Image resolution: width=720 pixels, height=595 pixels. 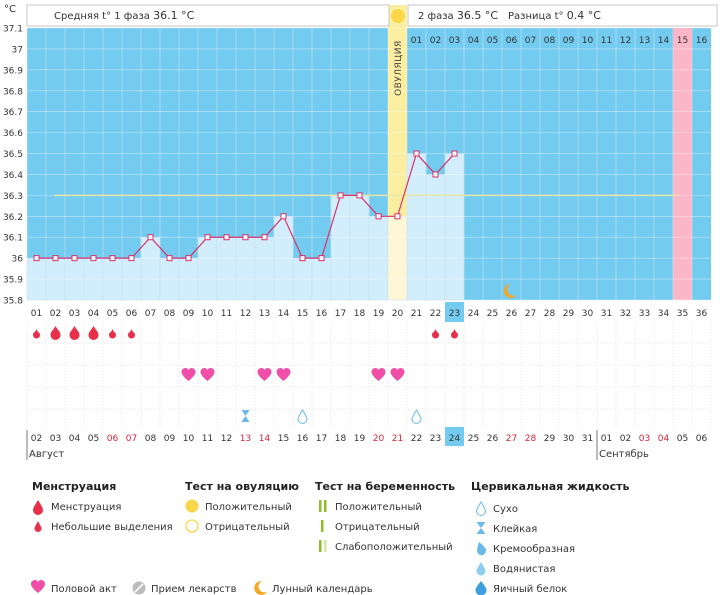 I want to click on phase2-day-label: 12, so click(x=625, y=41).